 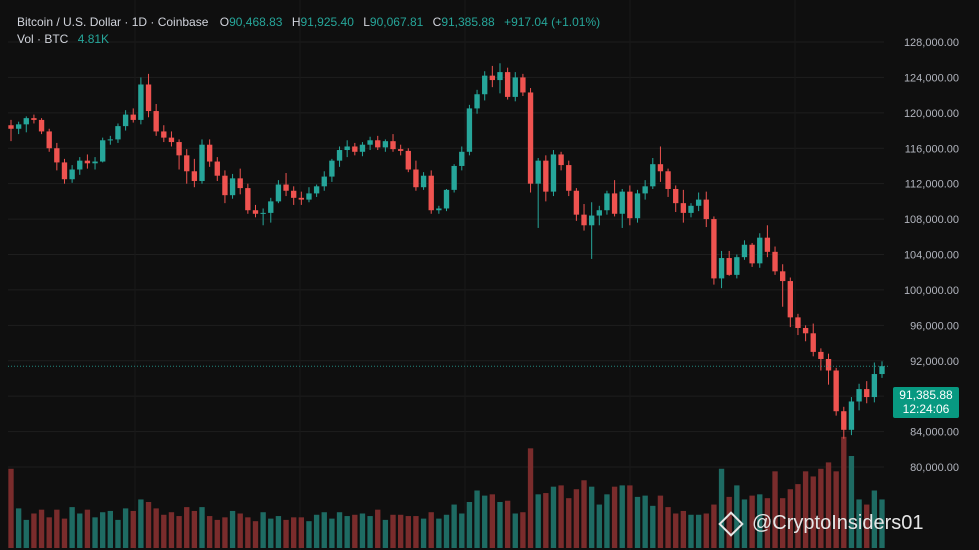 What do you see at coordinates (43, 39) in the screenshot?
I see `volume-label: Vol · BTC` at bounding box center [43, 39].